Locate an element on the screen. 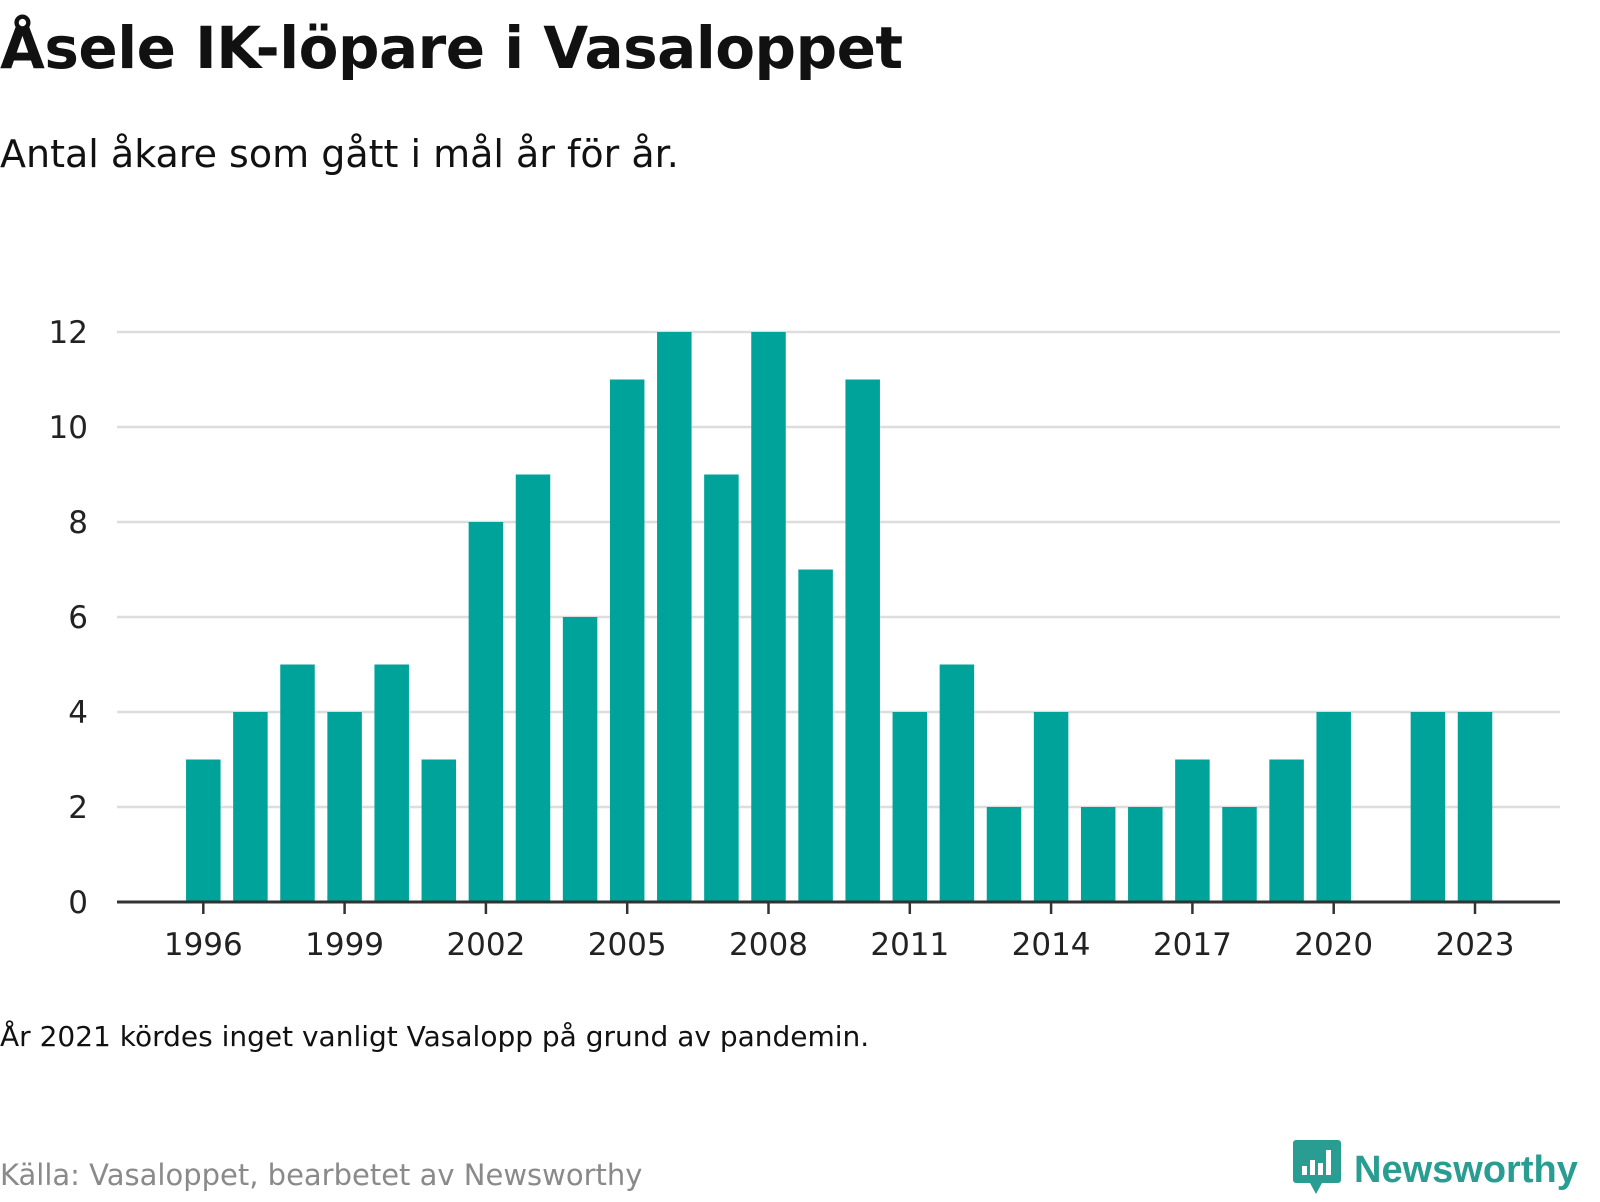  y-tick-label: 8 is located at coordinates (78, 523).